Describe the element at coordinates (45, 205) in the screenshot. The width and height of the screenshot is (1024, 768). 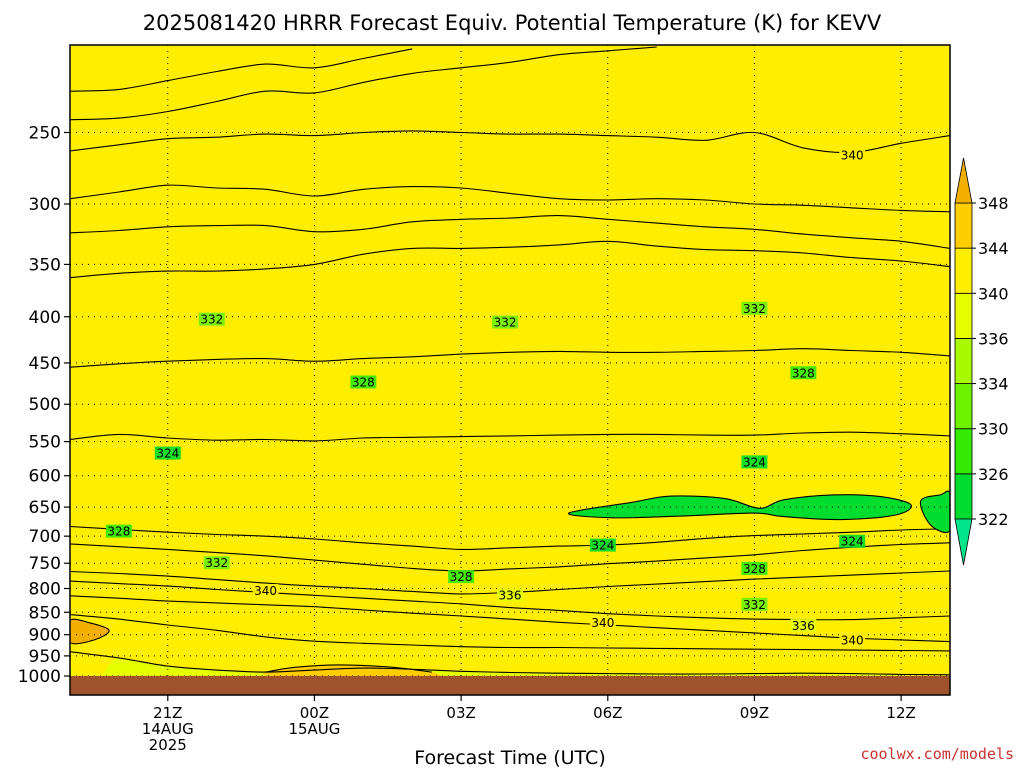
I see `y-tick-label: 300` at that location.